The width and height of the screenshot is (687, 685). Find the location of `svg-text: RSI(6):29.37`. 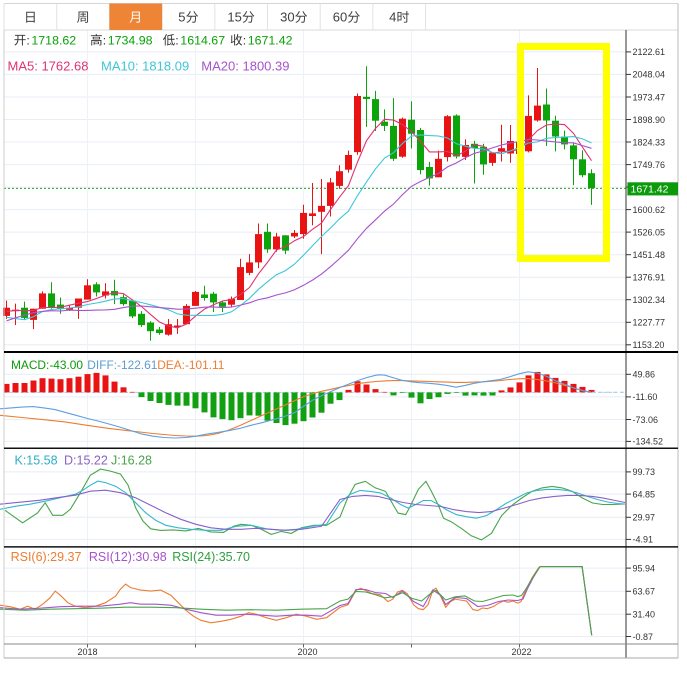

svg-text: RSI(6):29.37 is located at coordinates (46, 557).